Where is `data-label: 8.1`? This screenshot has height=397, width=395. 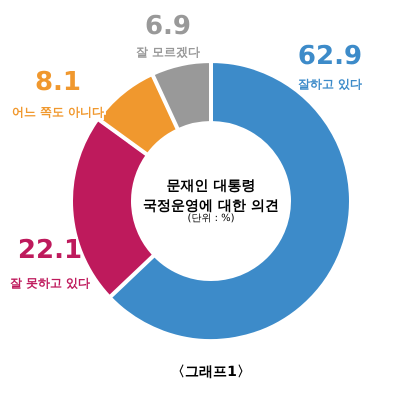
data-label: 8.1 is located at coordinates (58, 82).